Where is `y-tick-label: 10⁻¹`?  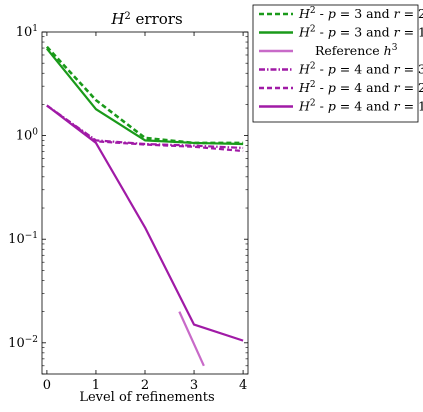
y-tick-label: 10⁻¹ is located at coordinates (23, 239).